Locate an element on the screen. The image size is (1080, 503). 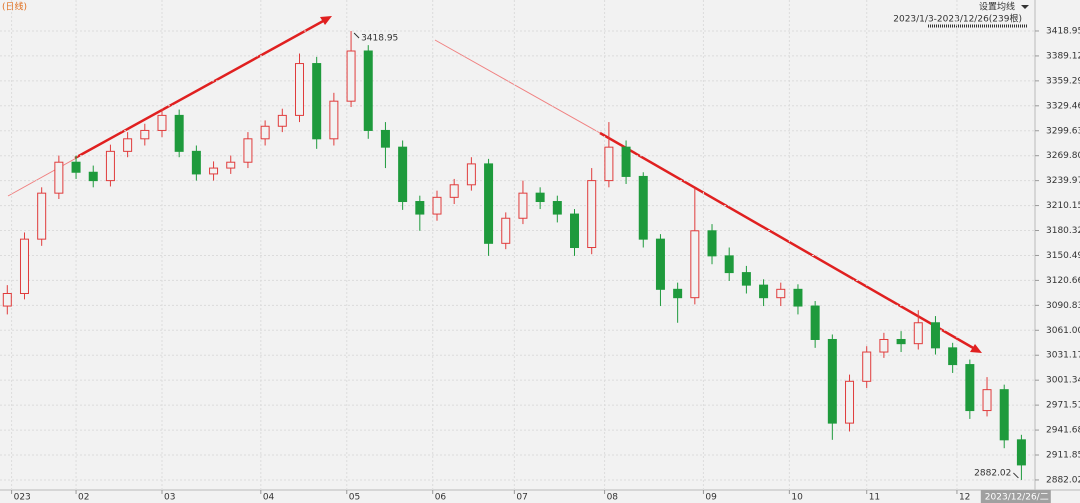
y-tick-label: 2941.68 is located at coordinates (1063, 431).